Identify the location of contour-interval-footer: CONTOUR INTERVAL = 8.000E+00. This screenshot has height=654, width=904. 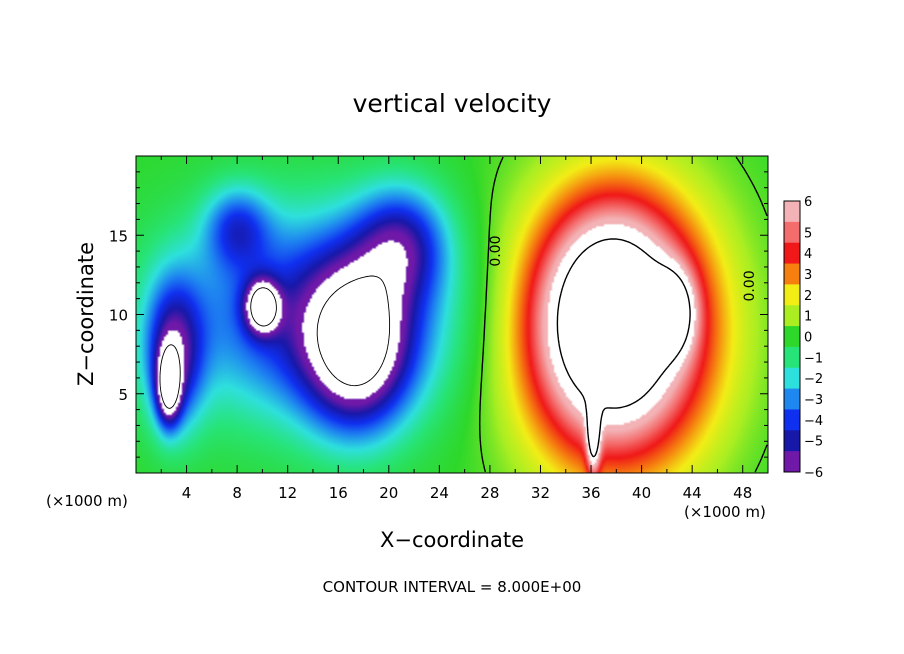
(452, 587).